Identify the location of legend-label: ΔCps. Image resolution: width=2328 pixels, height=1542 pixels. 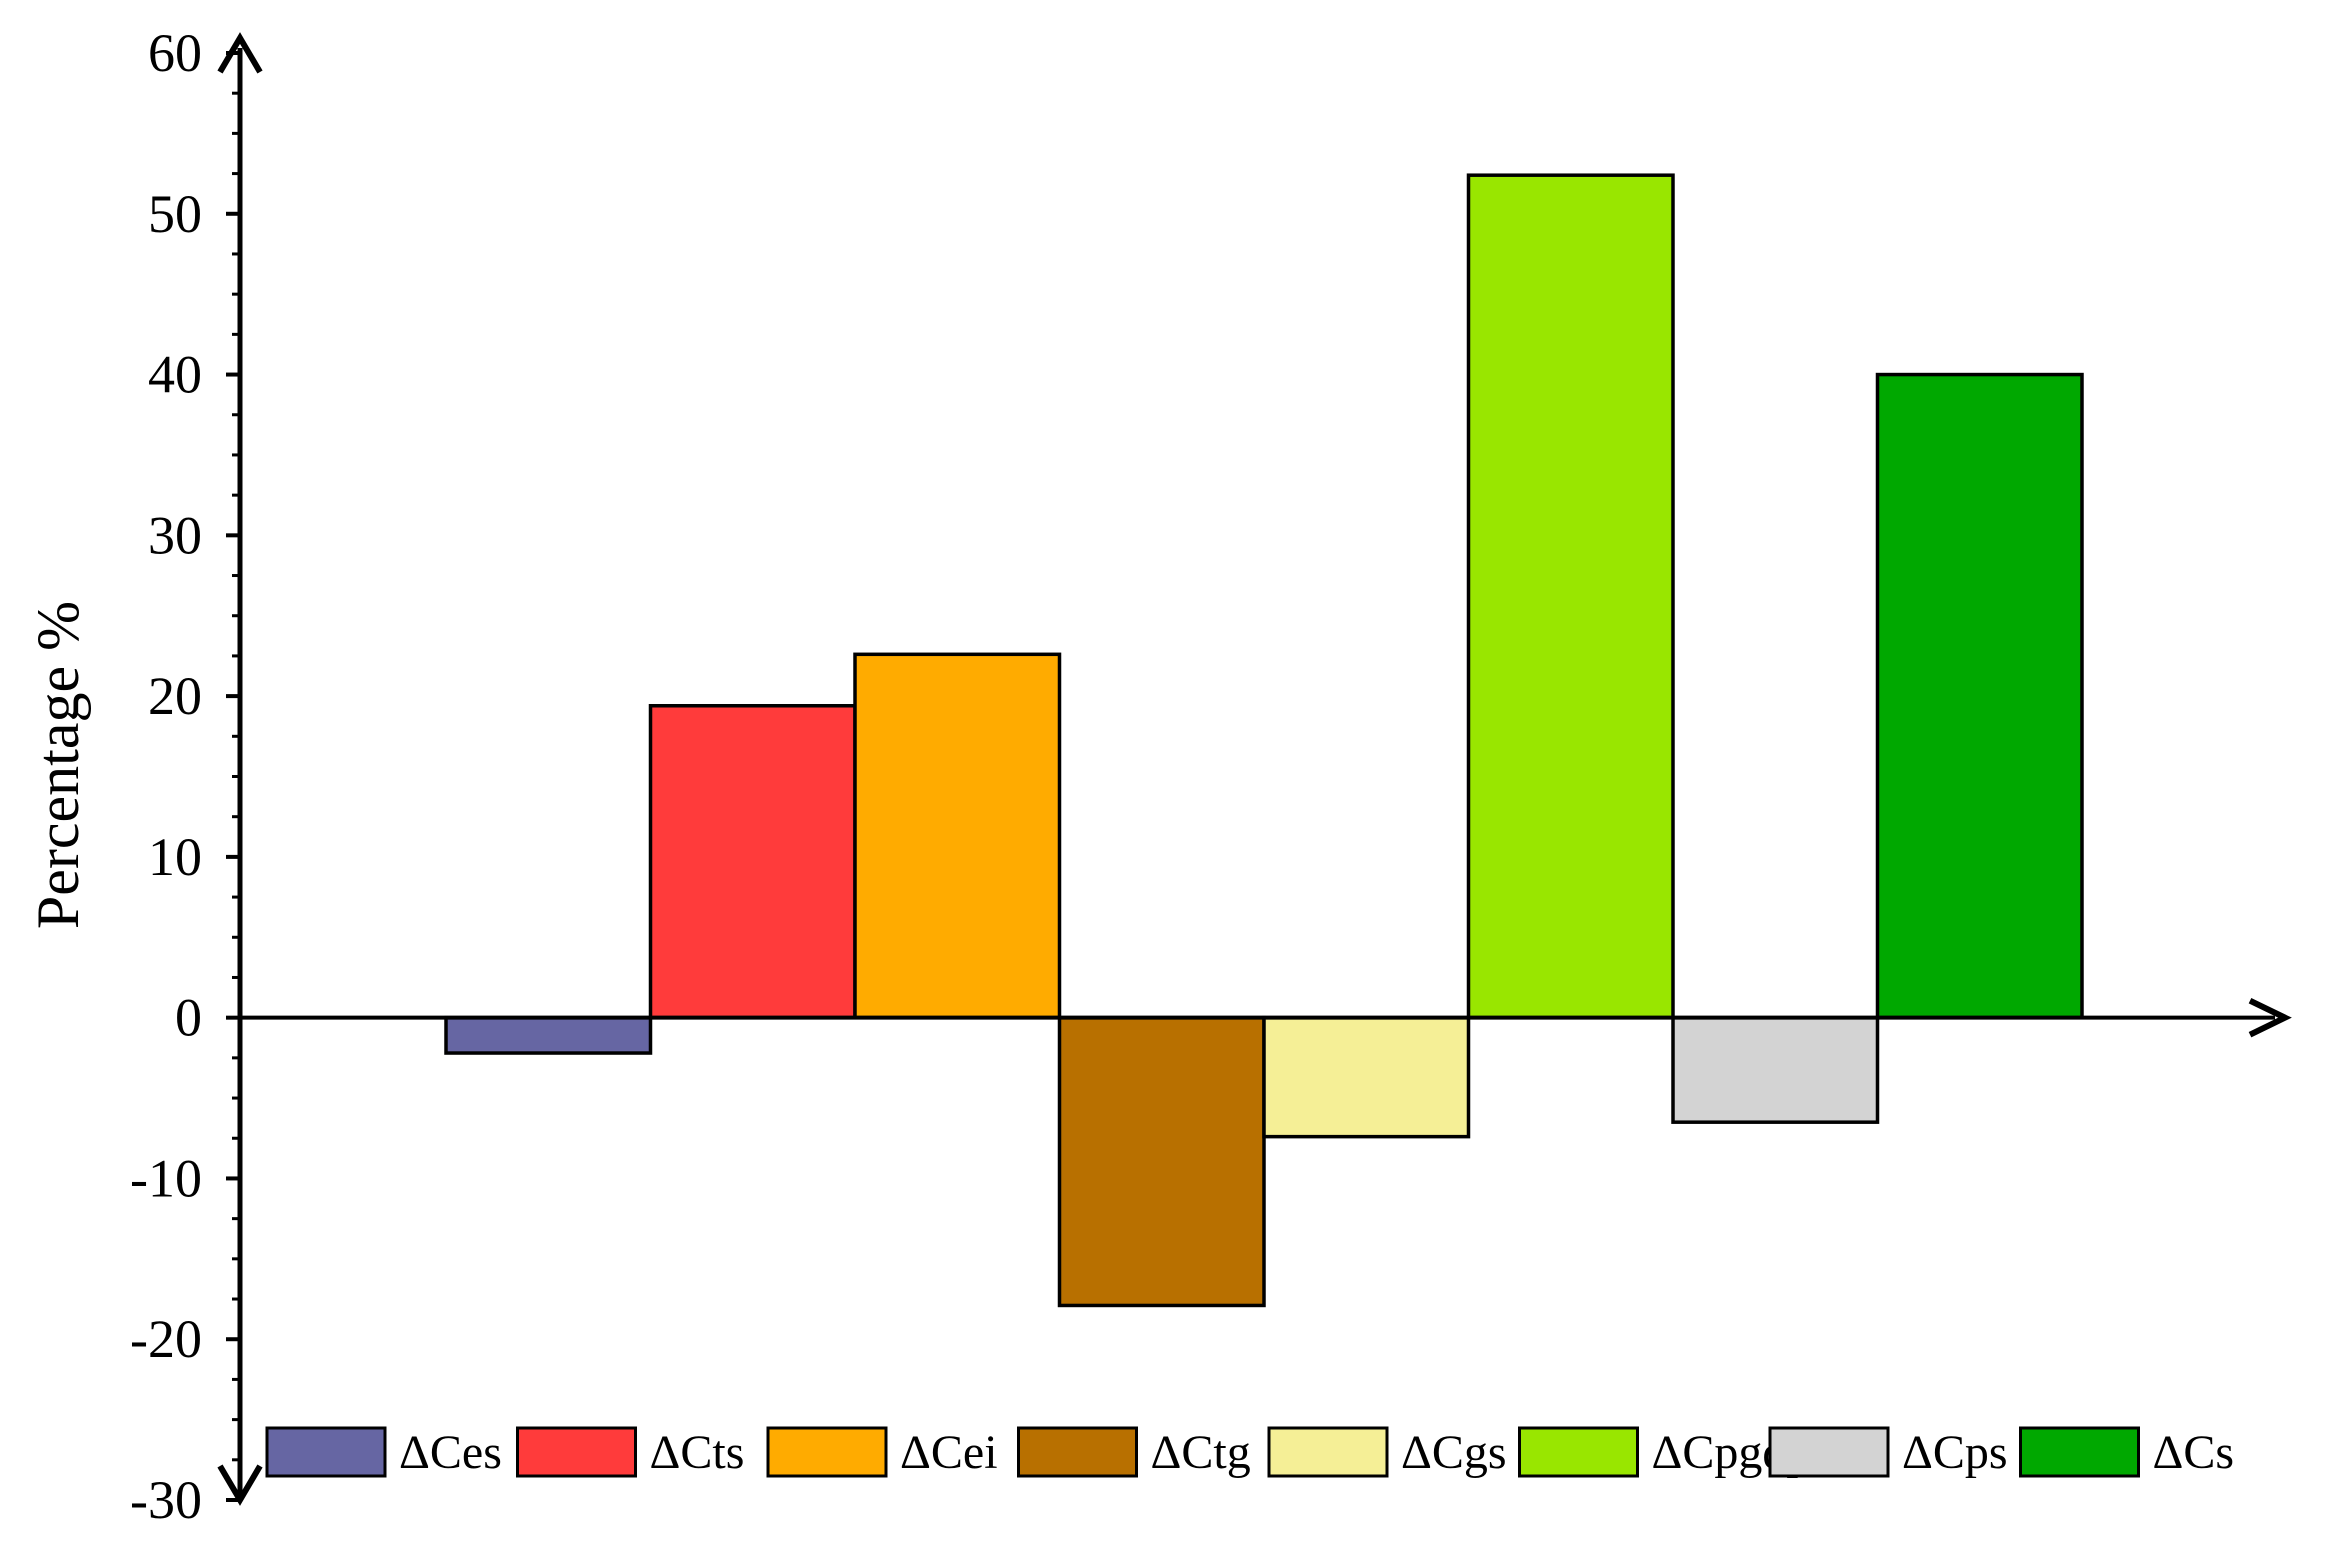
(1955, 1452).